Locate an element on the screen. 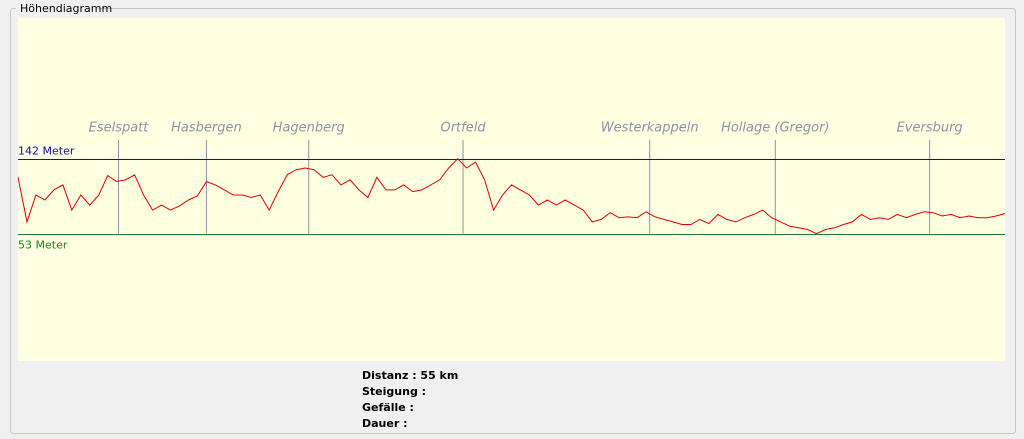 This screenshot has width=1024, height=439. group-title: Höhendiagramm is located at coordinates (66, 8).